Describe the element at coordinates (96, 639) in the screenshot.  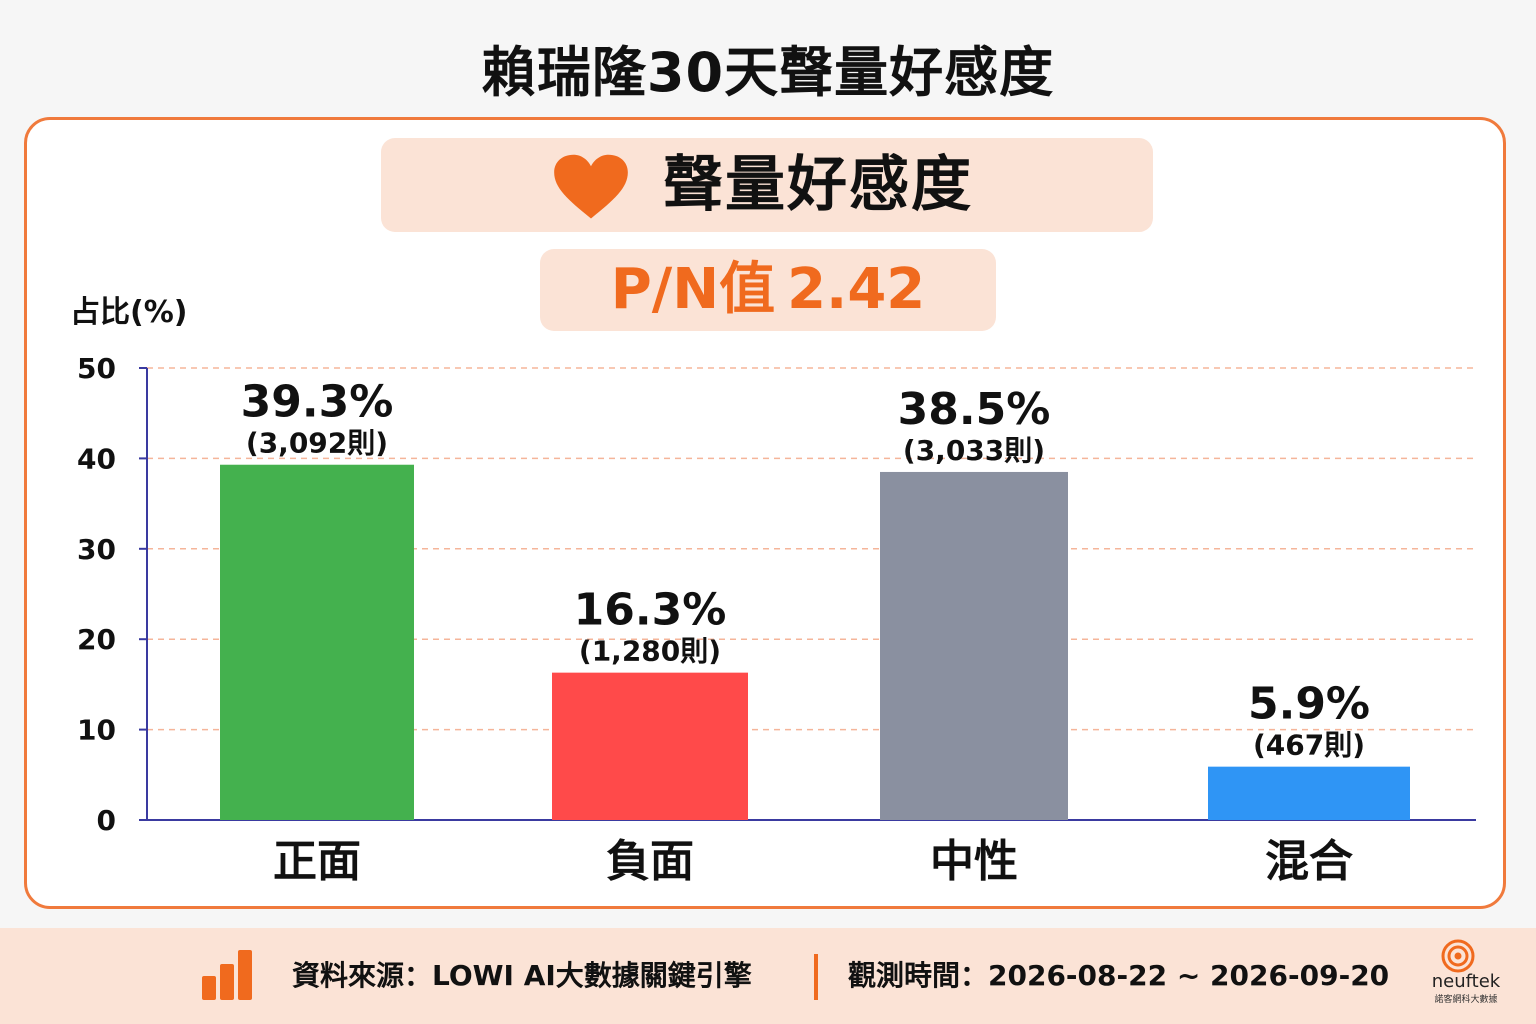
I see `y-tick-label: 20` at that location.